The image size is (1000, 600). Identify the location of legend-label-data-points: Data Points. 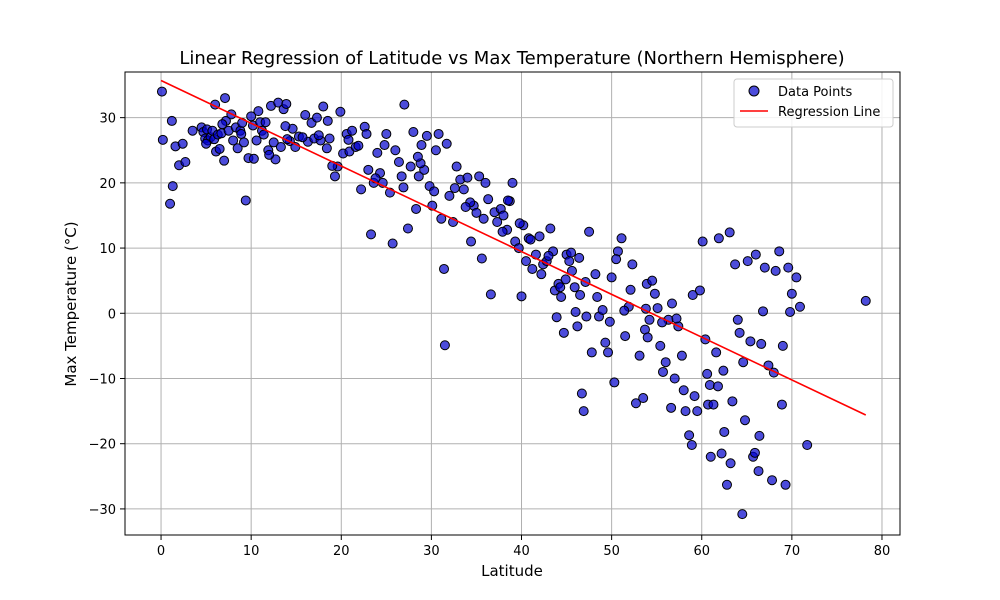
(815, 92).